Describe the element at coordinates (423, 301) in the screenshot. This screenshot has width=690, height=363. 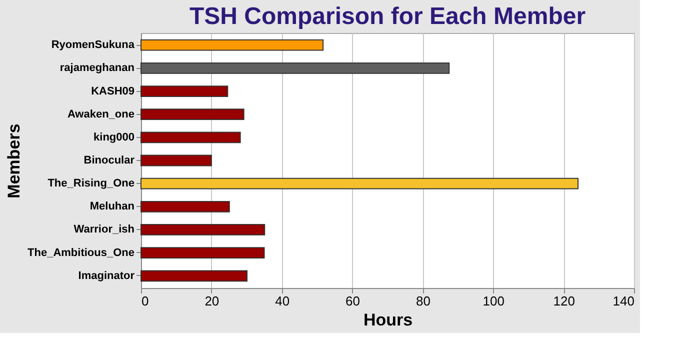
I see `x-tick-label: 80` at that location.